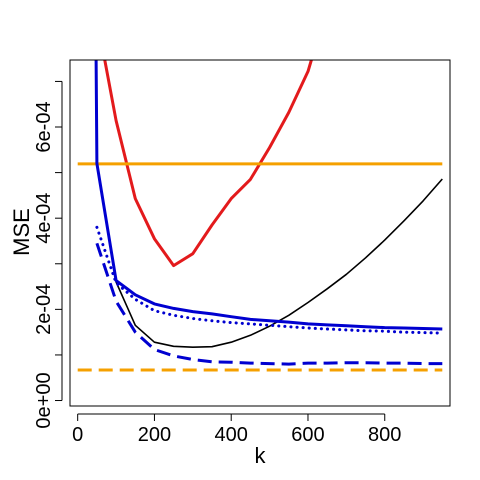  I want to click on x-axis-title: k, so click(261, 455).